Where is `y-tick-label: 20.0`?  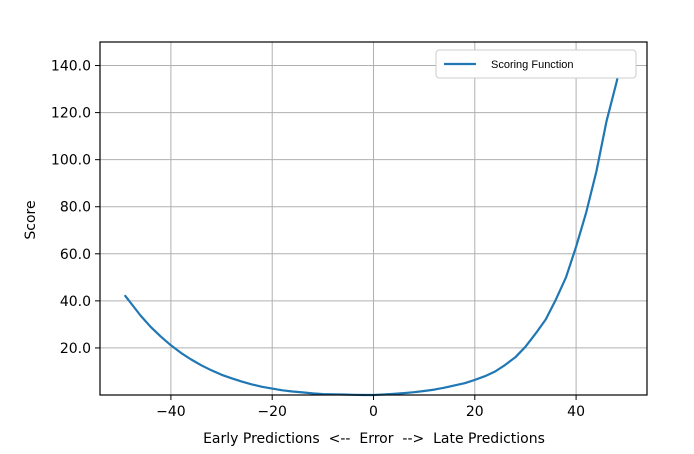 y-tick-label: 20.0 is located at coordinates (75, 349).